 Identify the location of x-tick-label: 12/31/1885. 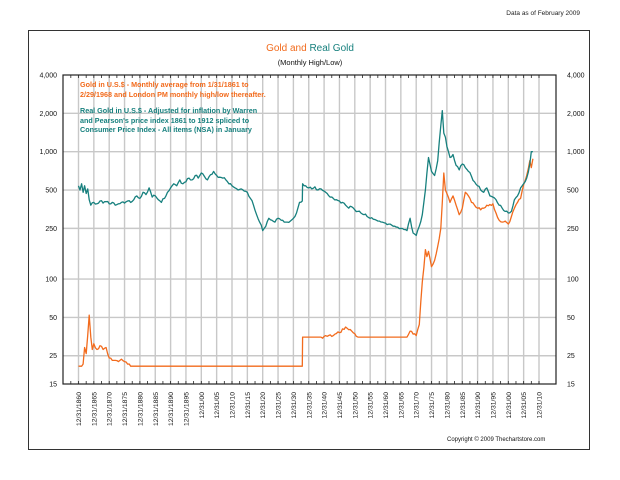
(156, 409).